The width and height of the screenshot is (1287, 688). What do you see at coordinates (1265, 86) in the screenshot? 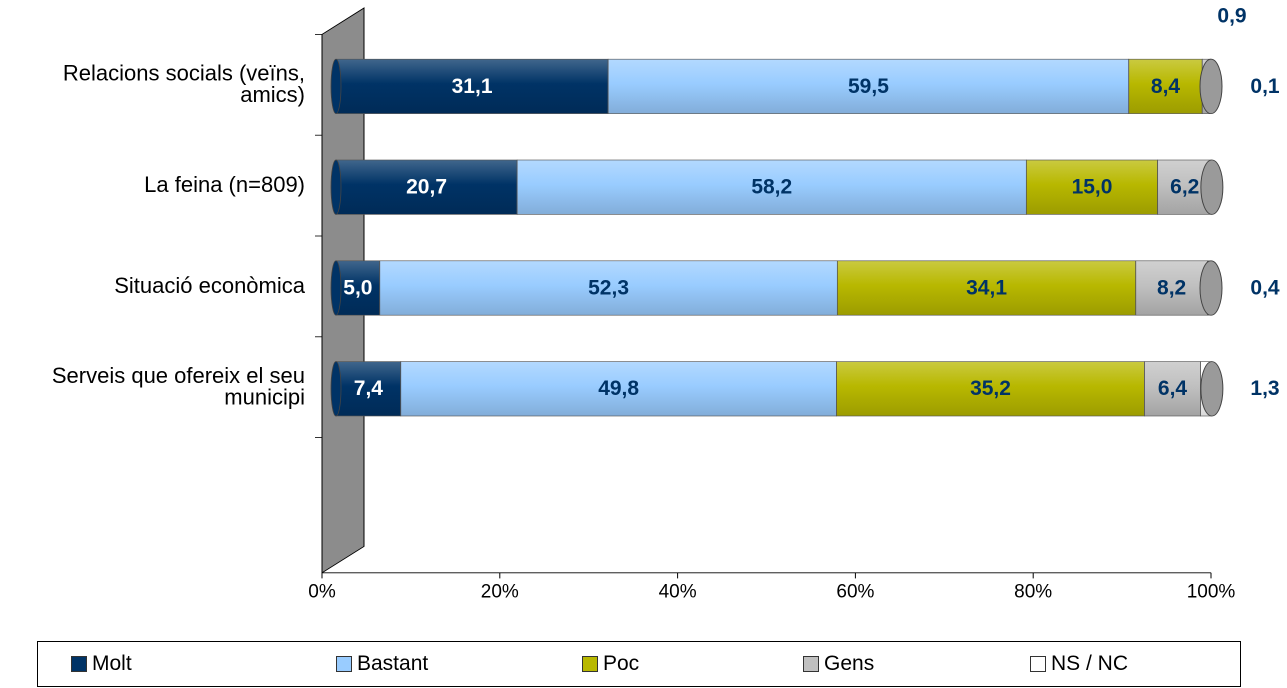
I see `data-label: 0,1` at bounding box center [1265, 86].